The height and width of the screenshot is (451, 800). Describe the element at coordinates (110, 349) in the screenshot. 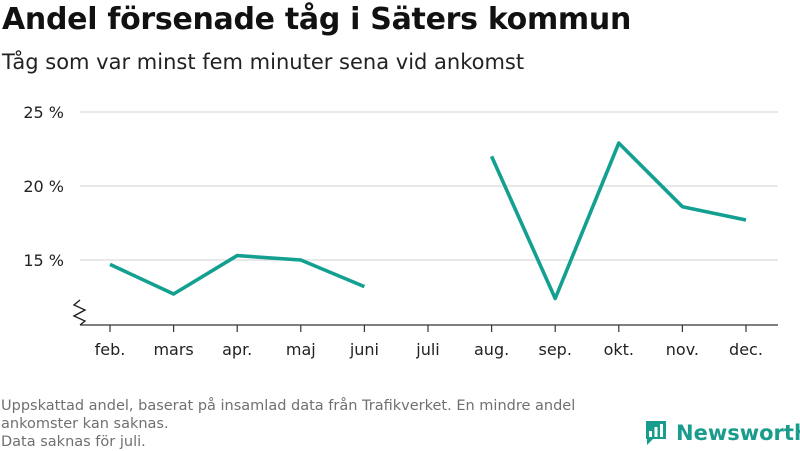

I see `x-tick-label: feb.` at that location.